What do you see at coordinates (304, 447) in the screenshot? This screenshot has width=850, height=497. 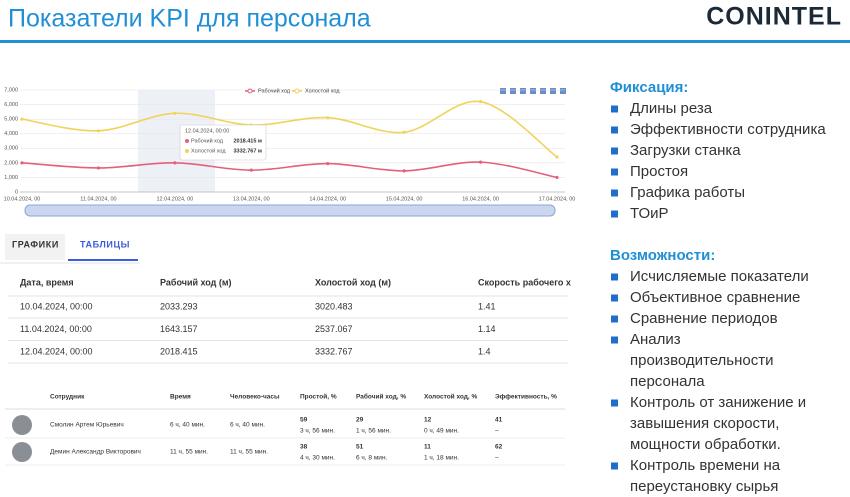 I see `emp-percent: 38` at bounding box center [304, 447].